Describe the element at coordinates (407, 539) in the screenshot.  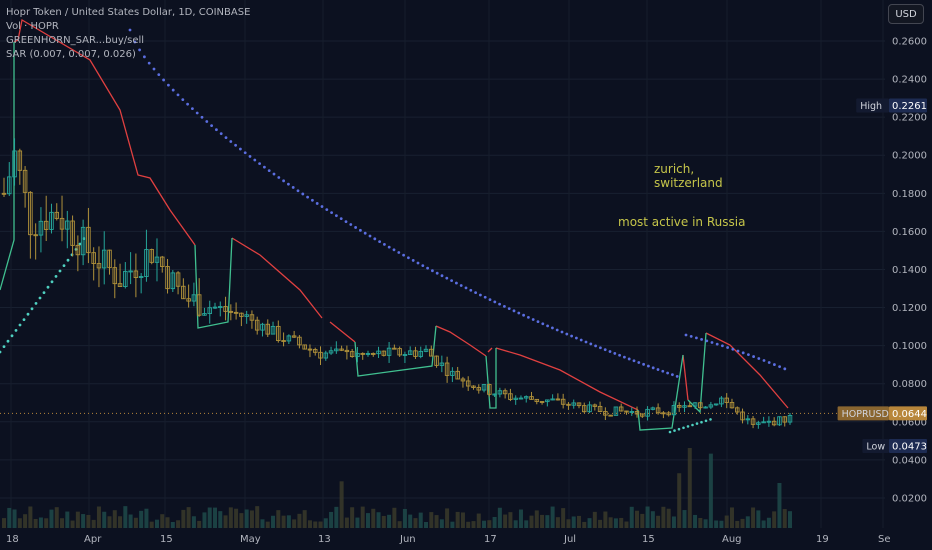
I see `x-tick-label: Jun` at that location.